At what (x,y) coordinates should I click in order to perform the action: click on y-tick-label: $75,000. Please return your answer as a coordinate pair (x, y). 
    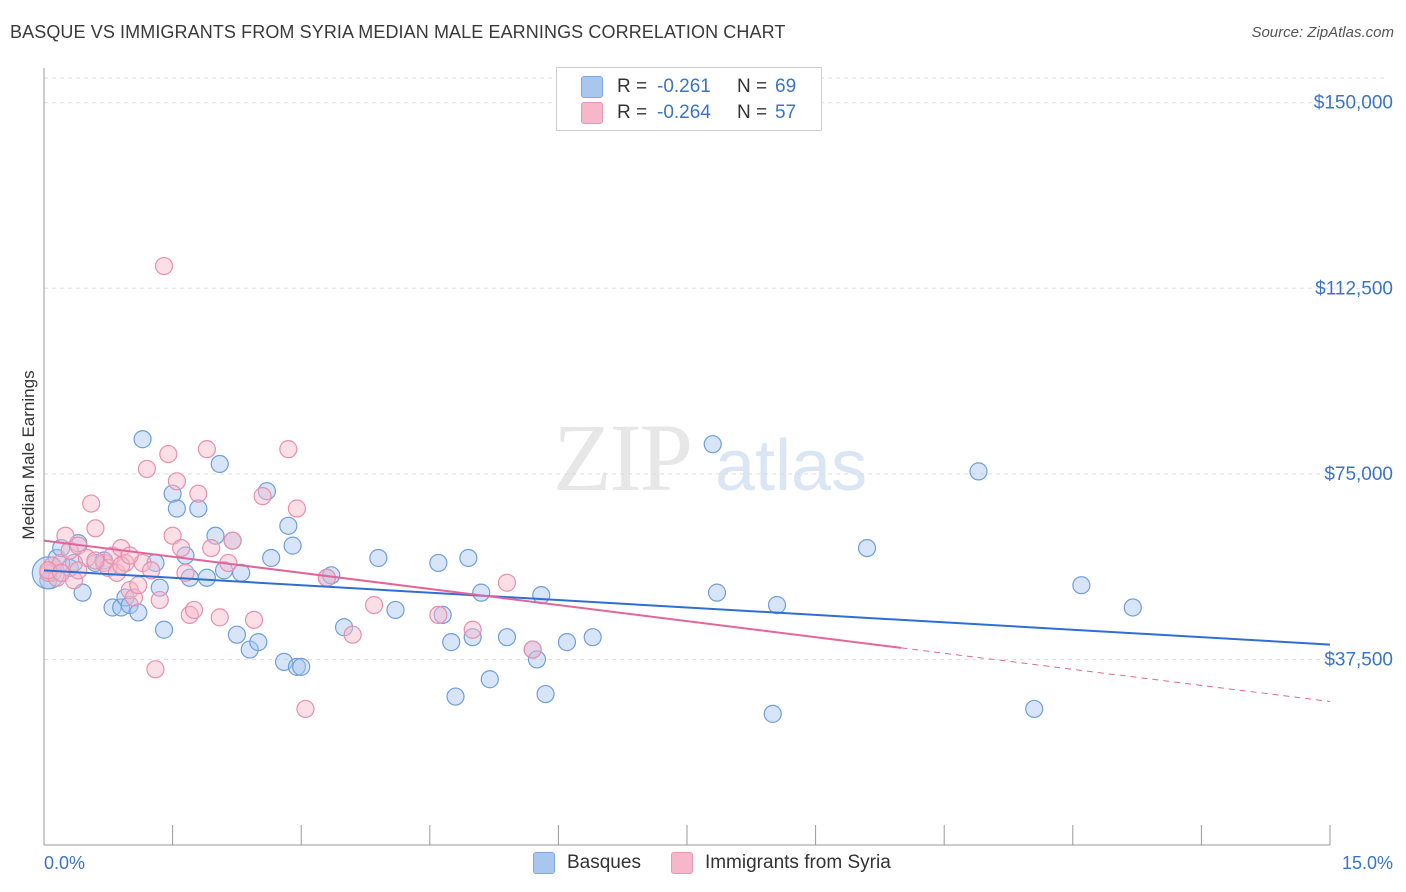
    Looking at the image, I should click on (1358, 474).